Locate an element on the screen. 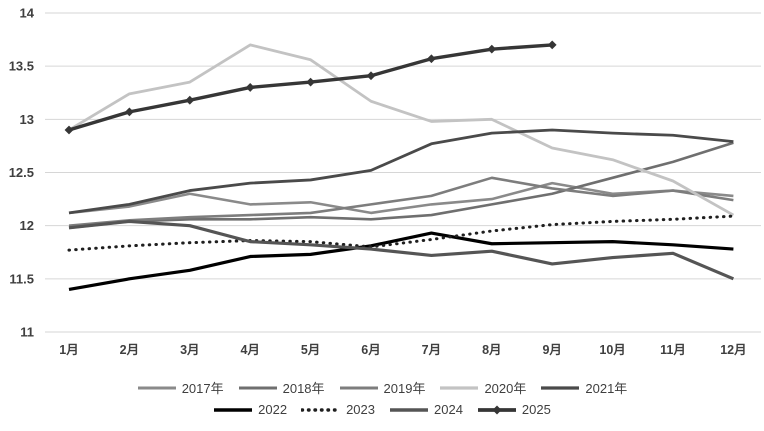 The height and width of the screenshot is (431, 764). legend-item-2020年: 2020年 is located at coordinates (482, 387).